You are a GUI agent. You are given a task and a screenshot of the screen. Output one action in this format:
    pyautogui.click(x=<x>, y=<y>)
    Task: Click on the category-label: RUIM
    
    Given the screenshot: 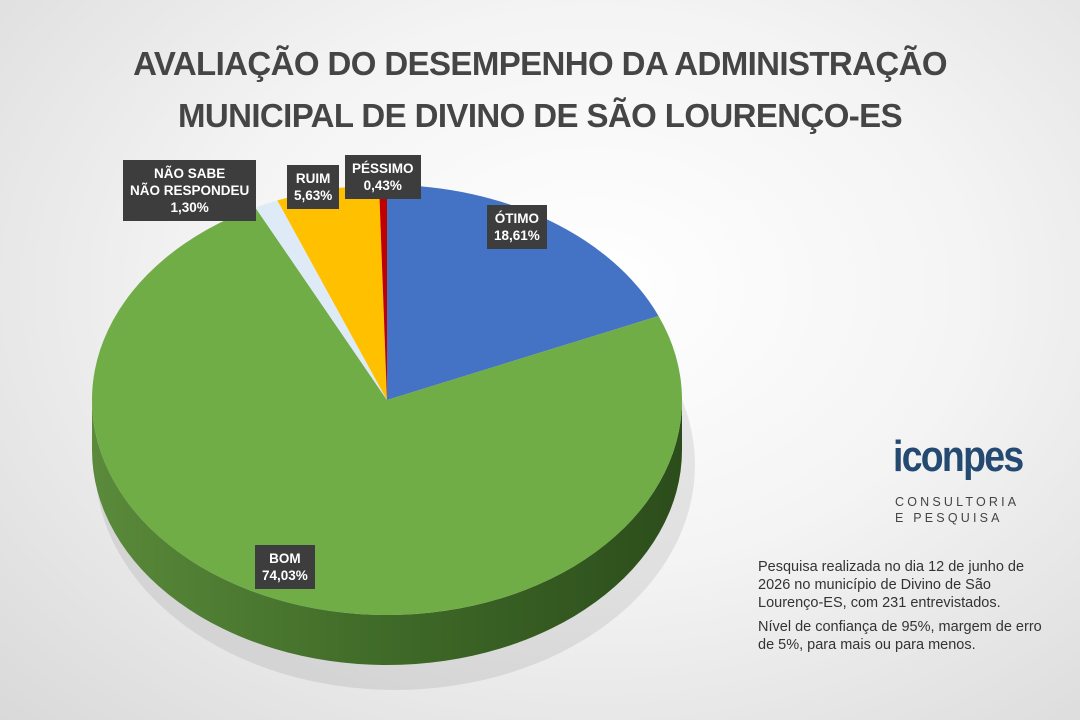 What is the action you would take?
    pyautogui.click(x=313, y=178)
    